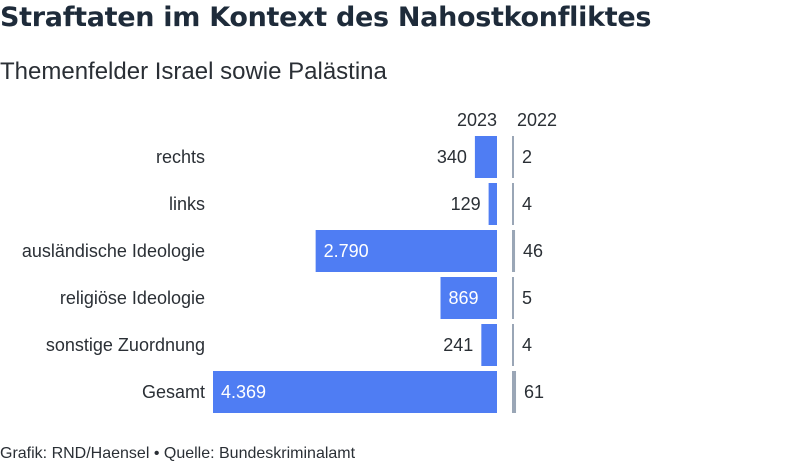  I want to click on value-label-2023: 869, so click(464, 298).